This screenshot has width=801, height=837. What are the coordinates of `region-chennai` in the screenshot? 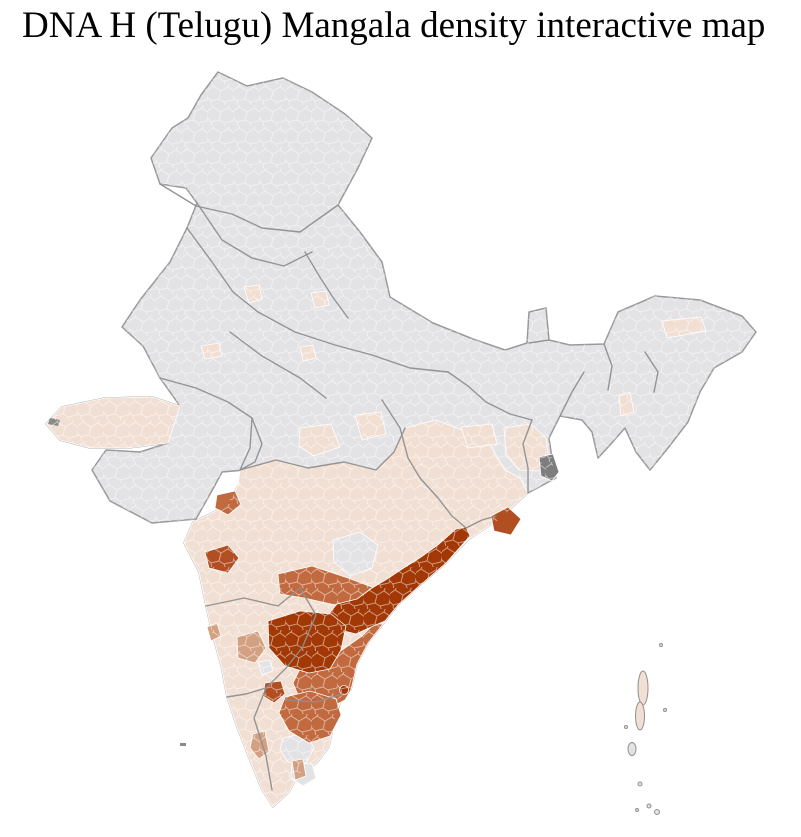 It's located at (344, 690).